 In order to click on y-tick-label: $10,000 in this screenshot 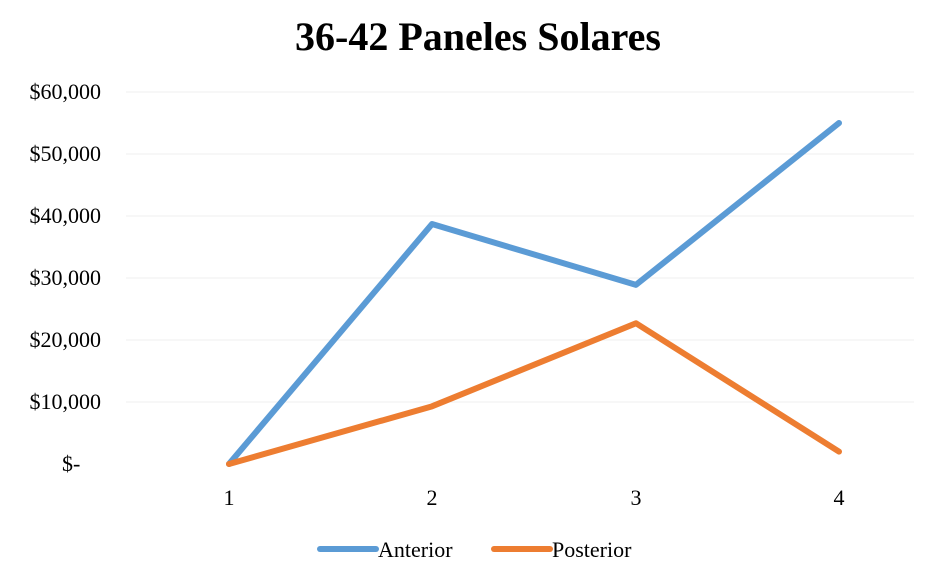, I will do `click(66, 401)`.